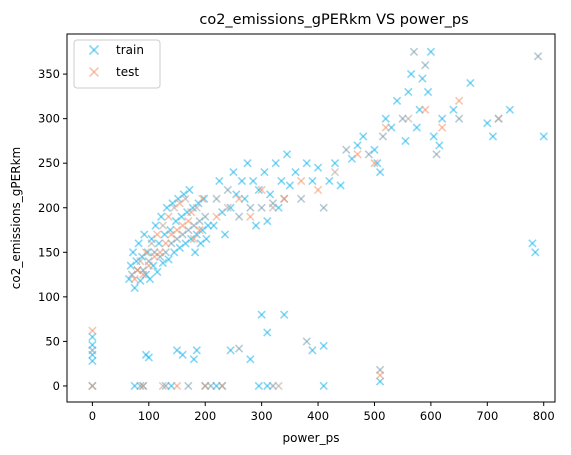  I want to click on x-tick-label: 100, so click(149, 416).